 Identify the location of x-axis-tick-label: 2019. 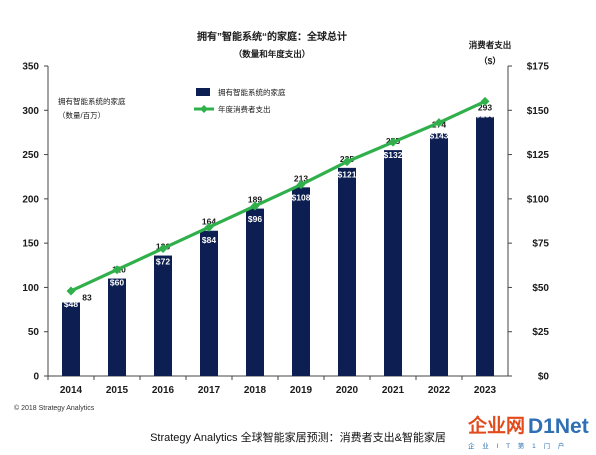
(301, 390).